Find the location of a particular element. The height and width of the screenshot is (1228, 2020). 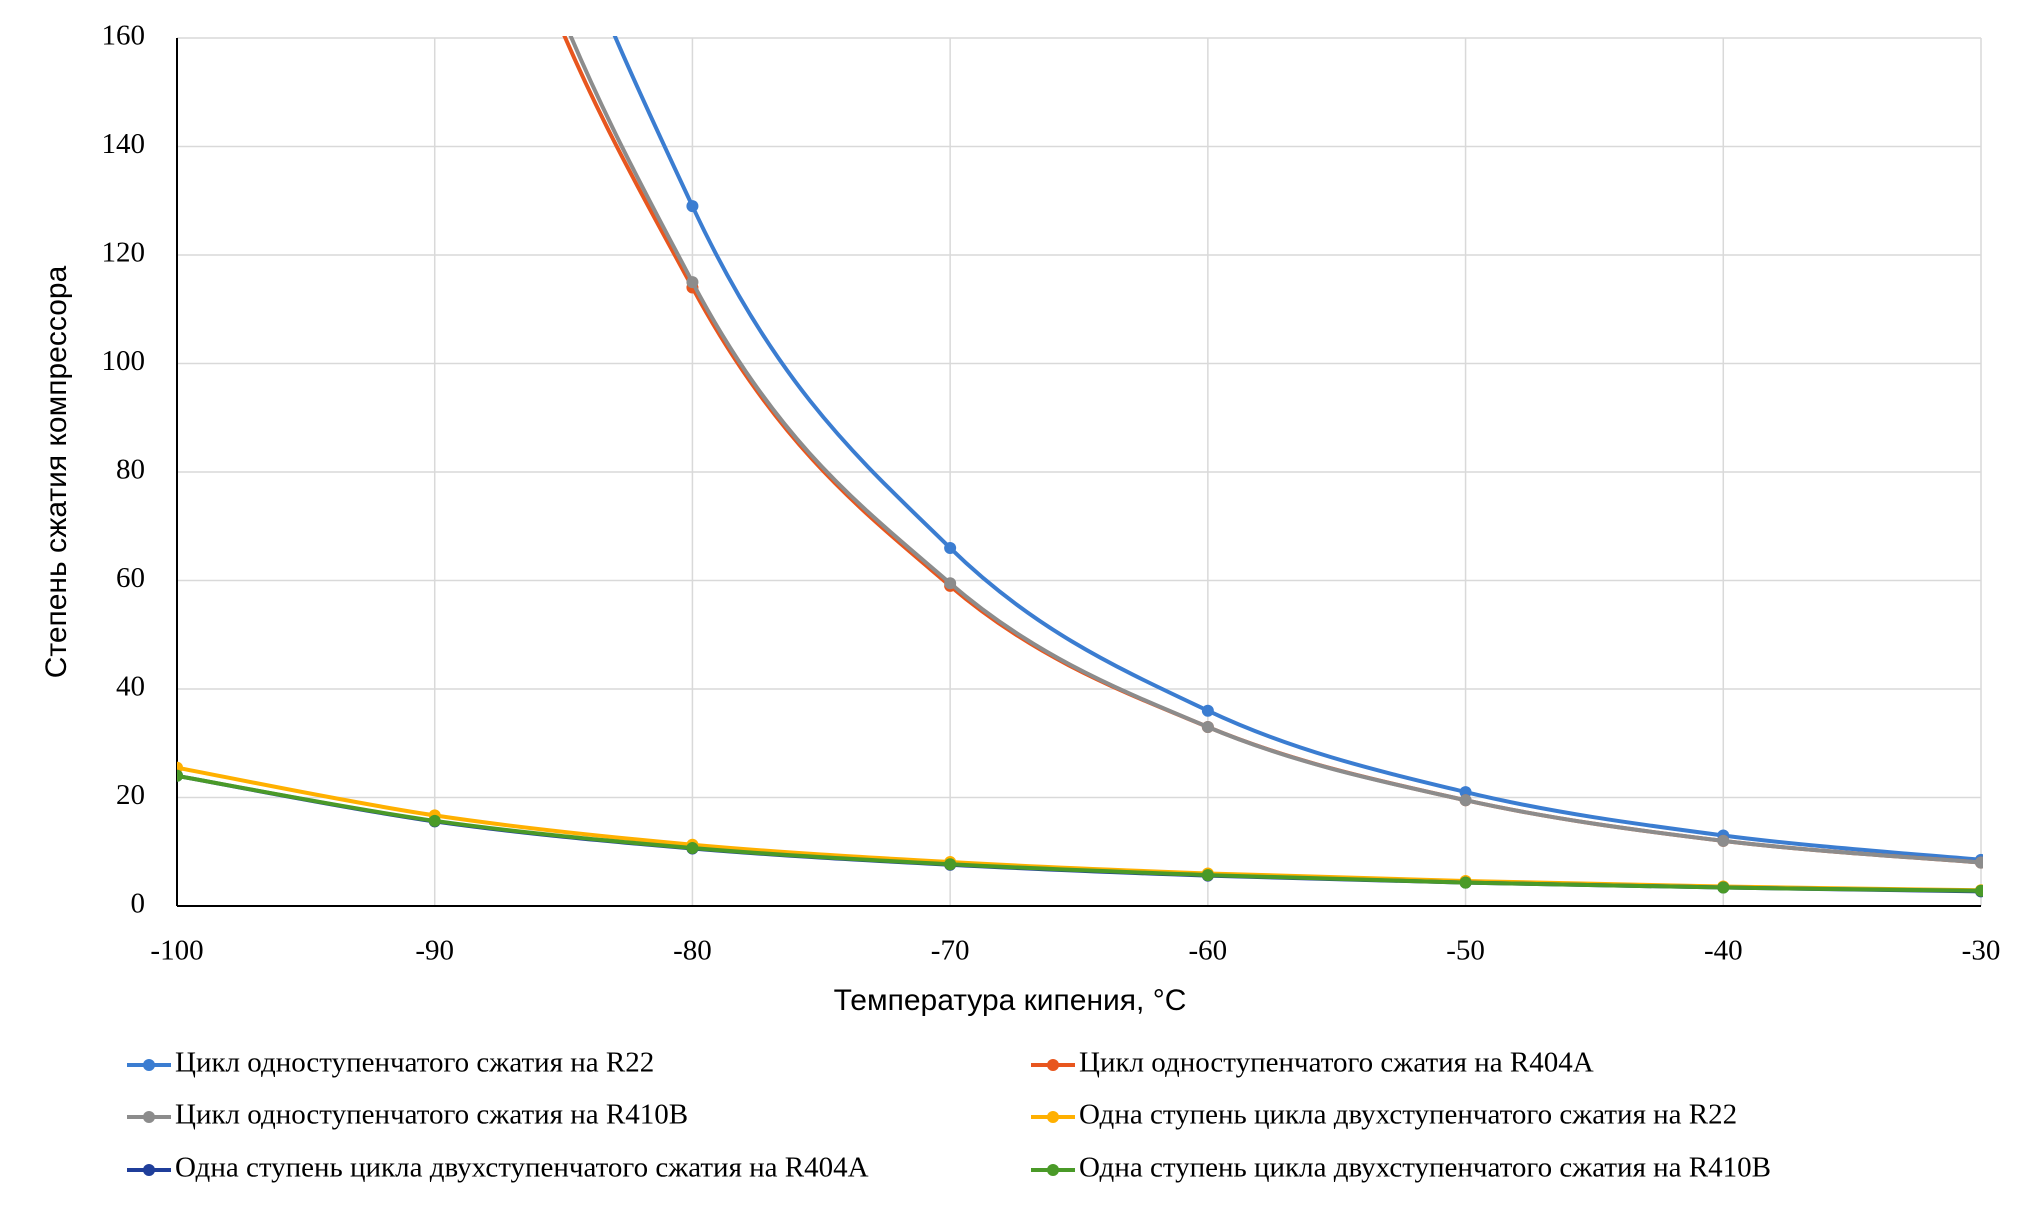

y-axis-title: Степень сжатия компрессора is located at coordinates (56, 471).